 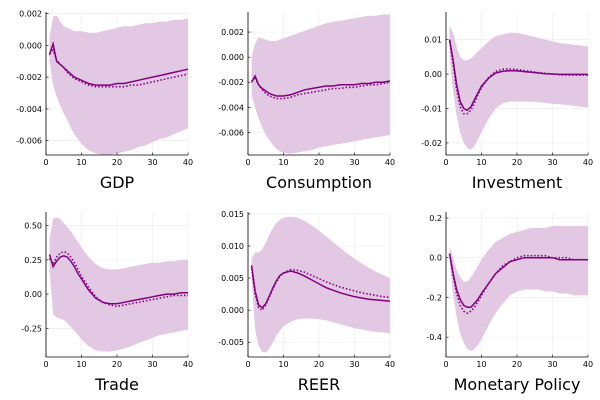 I want to click on panel-title: Consumption, so click(x=319, y=182).